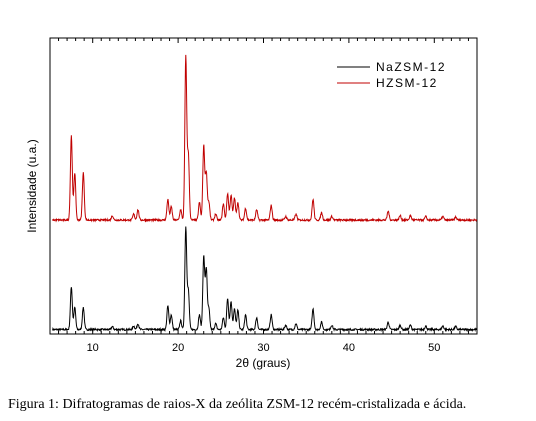 The height and width of the screenshot is (421, 536). Describe the element at coordinates (32, 185) in the screenshot. I see `y-axis-title: Intensidade (u.a.)` at that location.